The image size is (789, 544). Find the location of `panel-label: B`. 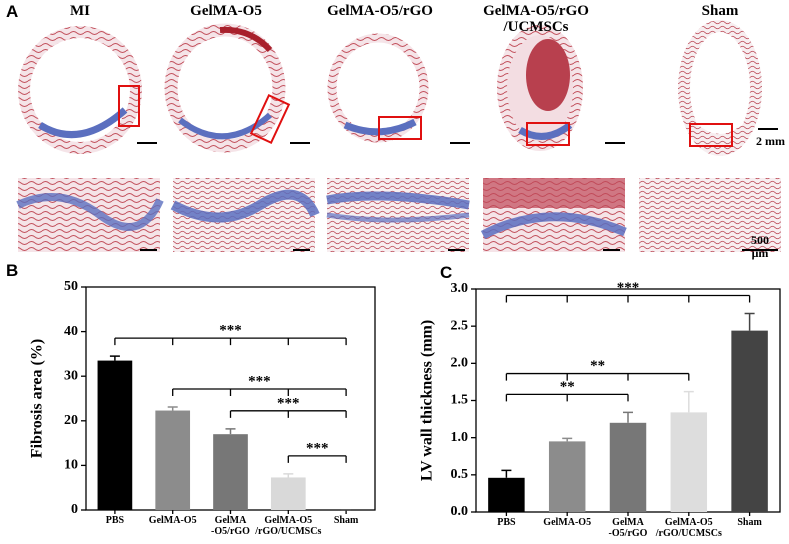

panel-label: B is located at coordinates (12, 270).